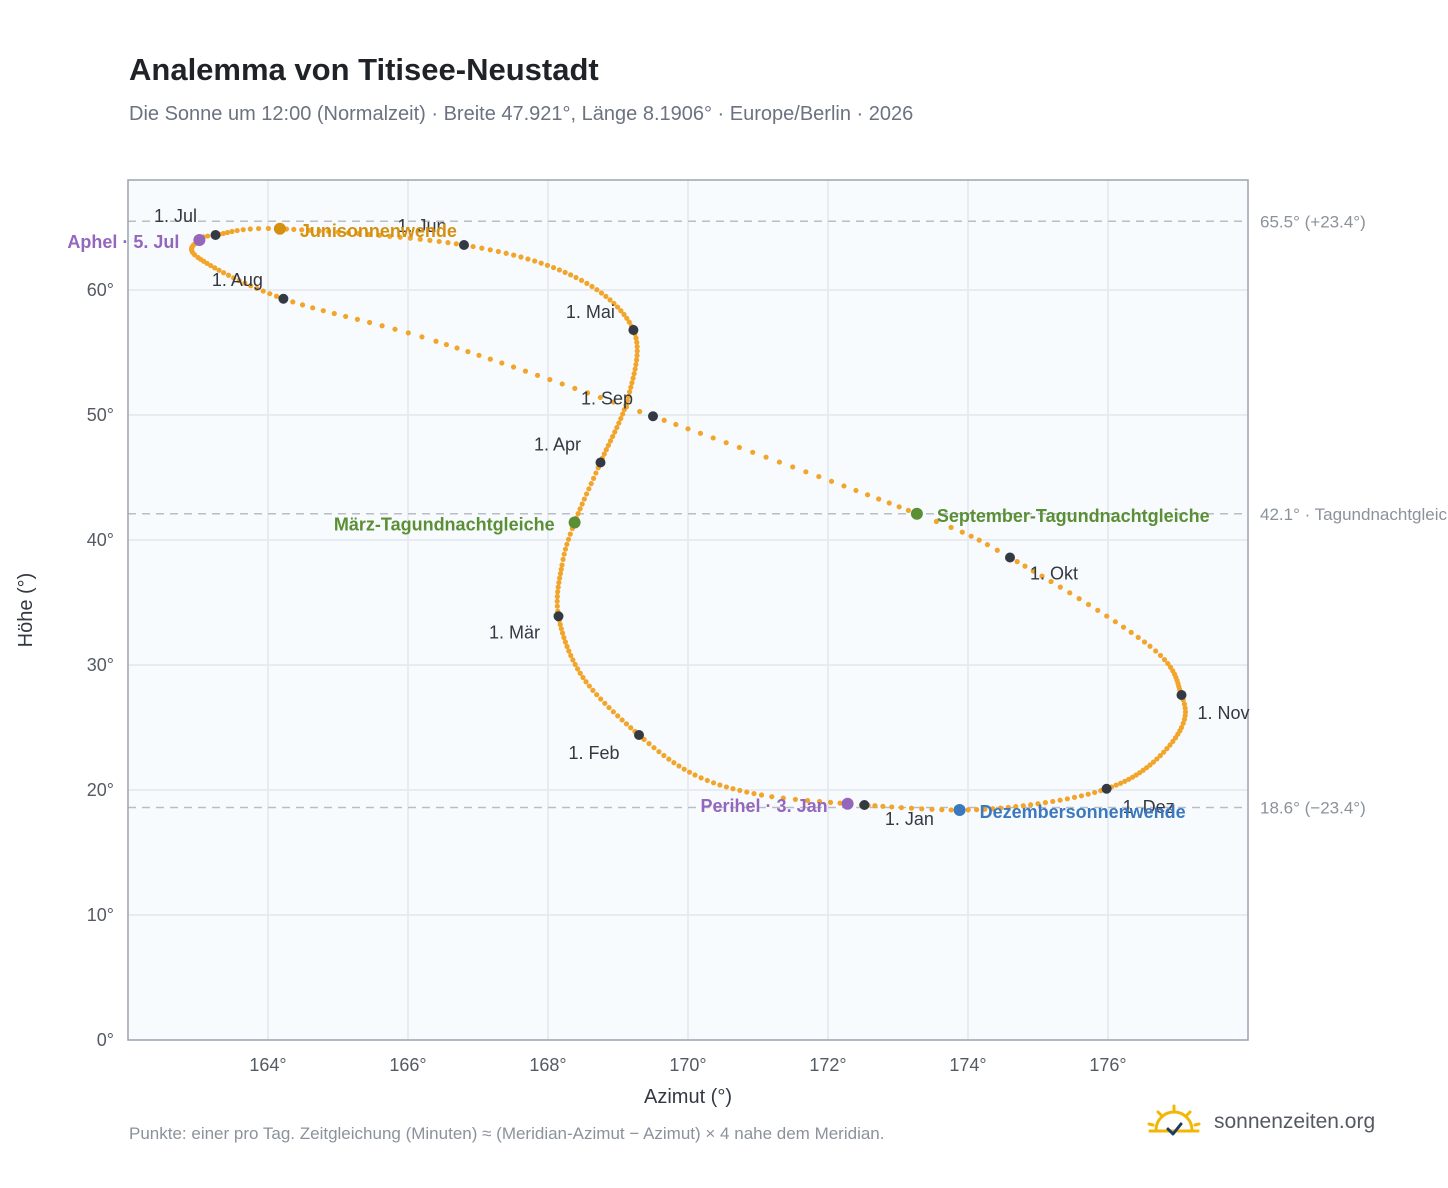 The width and height of the screenshot is (1448, 1188). I want to click on reference-line-label: 65.5° (+23.4°), so click(1313, 221).